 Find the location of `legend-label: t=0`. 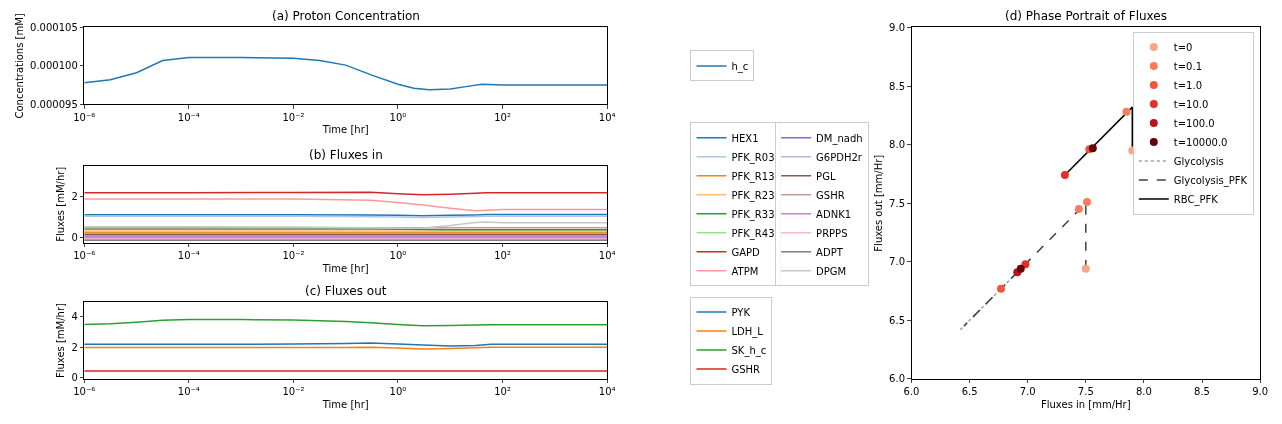

legend-label: t=0 is located at coordinates (1183, 48).